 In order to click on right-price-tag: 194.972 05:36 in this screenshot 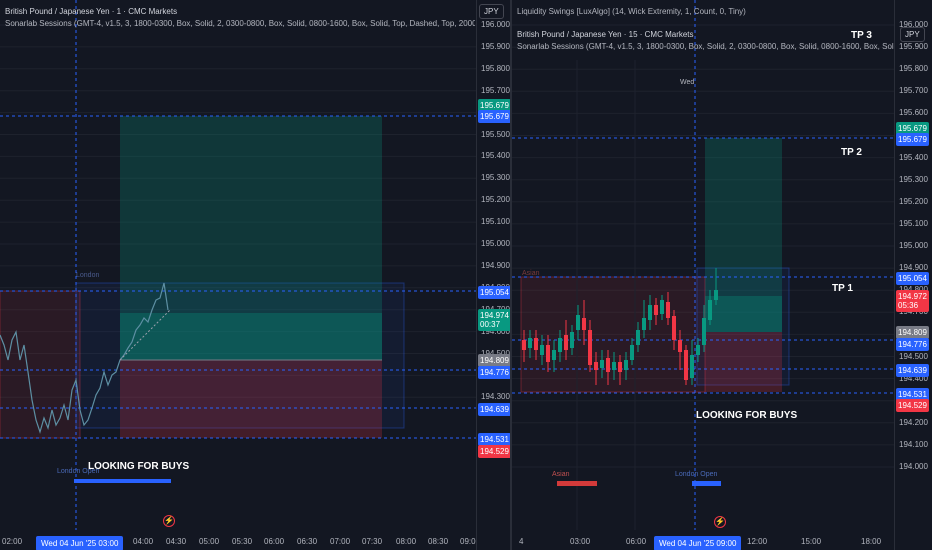, I will do `click(912, 301)`.